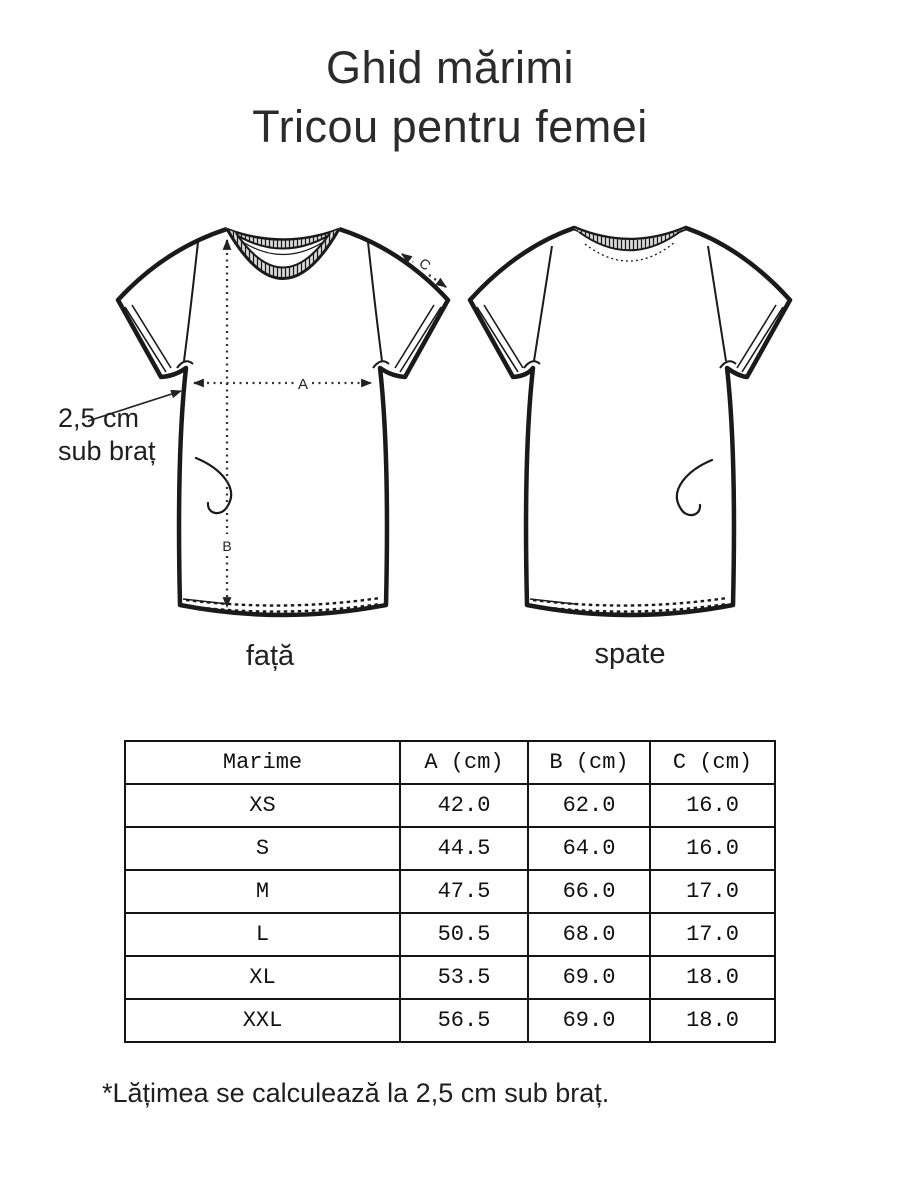  I want to click on table-row-s: S 44.5 64.0 16.0, so click(450, 848).